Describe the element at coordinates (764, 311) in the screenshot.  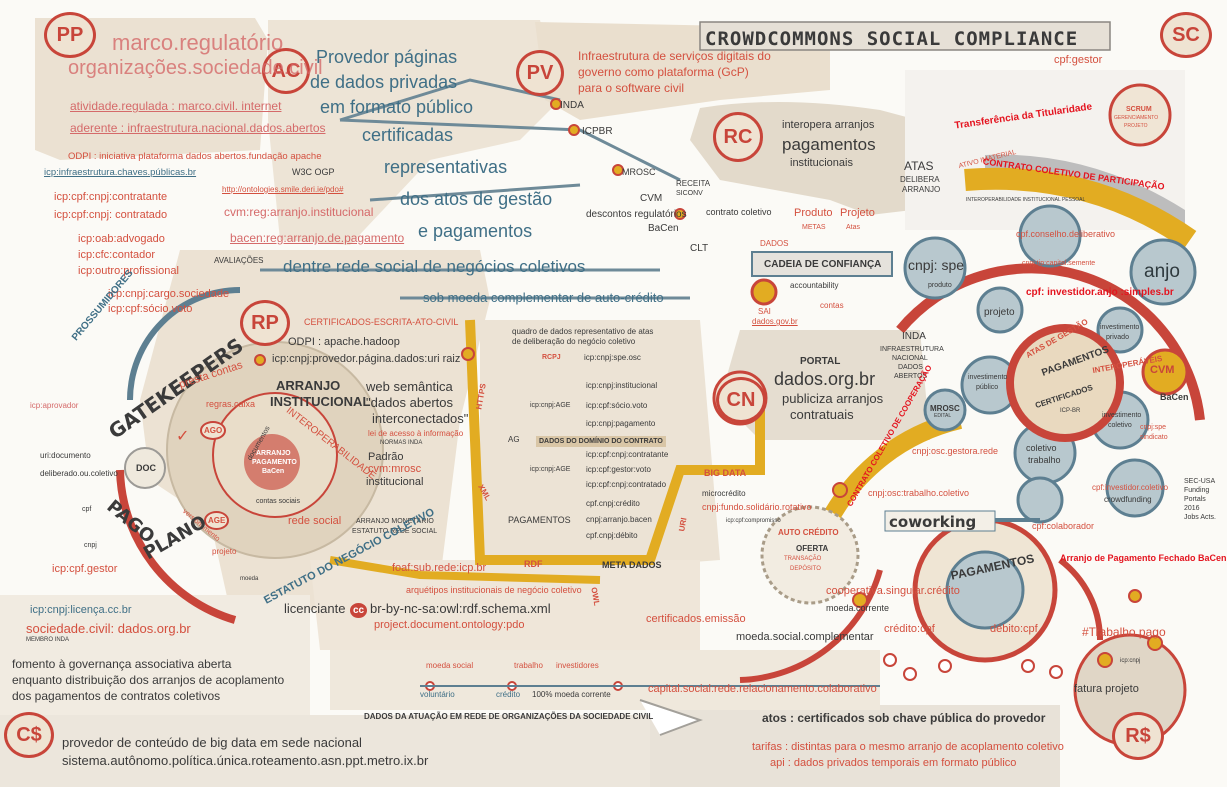
I see `rc-sai: SAI` at that location.